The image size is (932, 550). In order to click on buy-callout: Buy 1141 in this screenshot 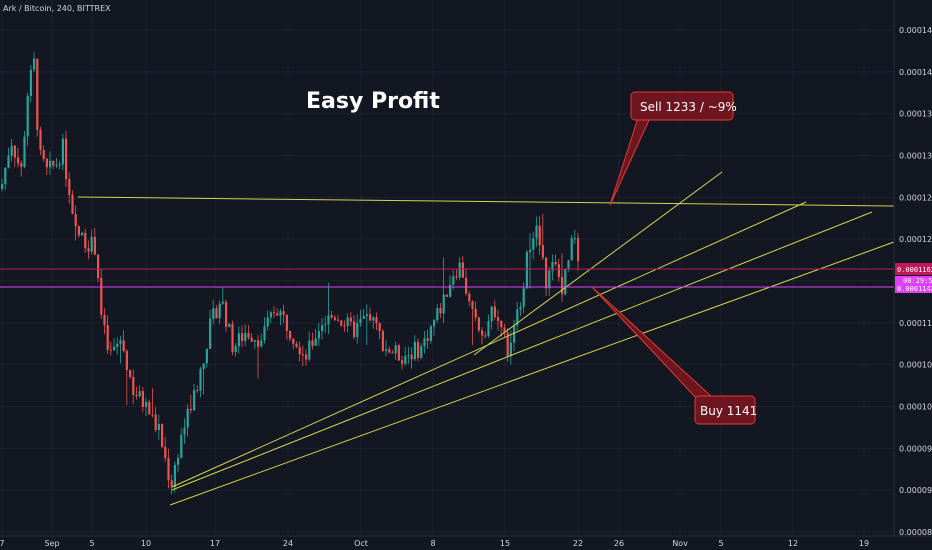, I will do `click(674, 355)`.